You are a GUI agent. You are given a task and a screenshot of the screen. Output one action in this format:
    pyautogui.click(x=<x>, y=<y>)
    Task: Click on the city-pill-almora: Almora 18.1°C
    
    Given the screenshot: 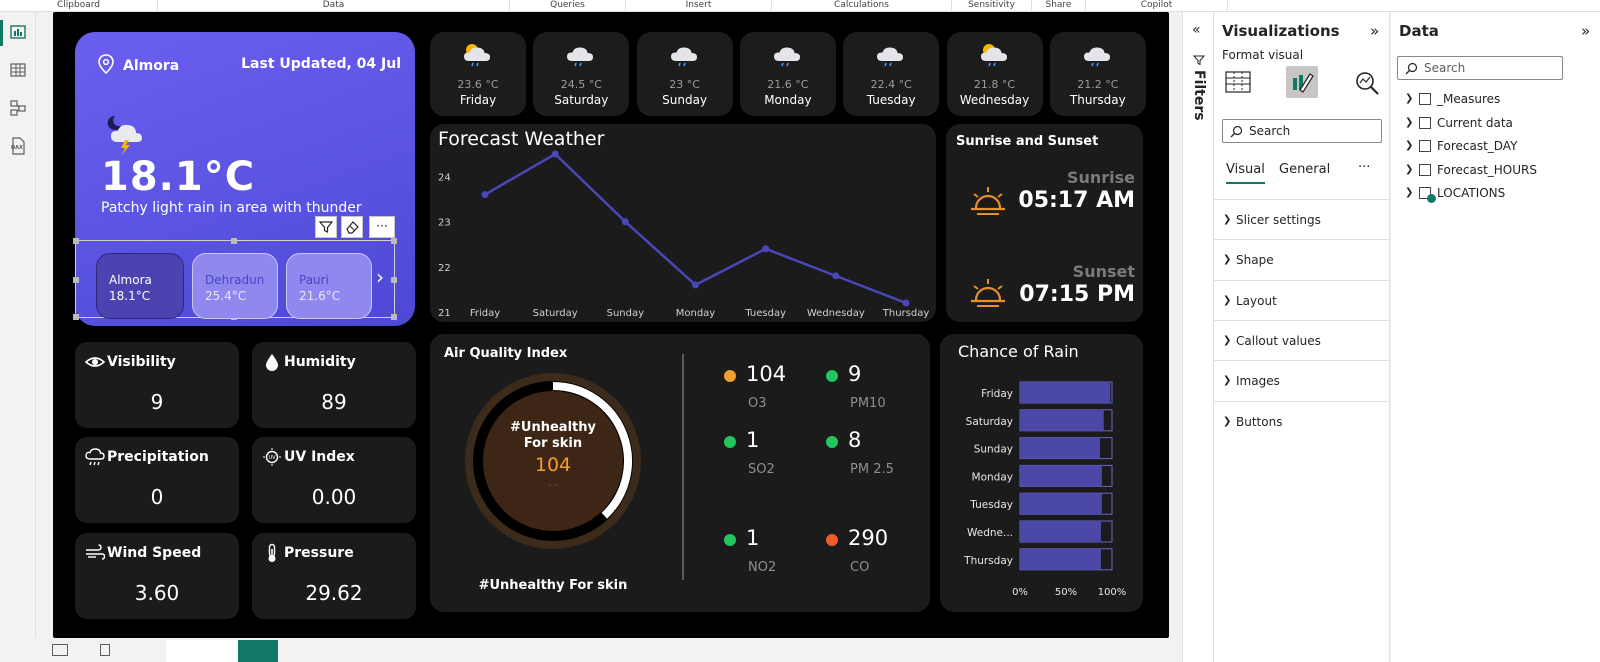 What is the action you would take?
    pyautogui.click(x=140, y=286)
    